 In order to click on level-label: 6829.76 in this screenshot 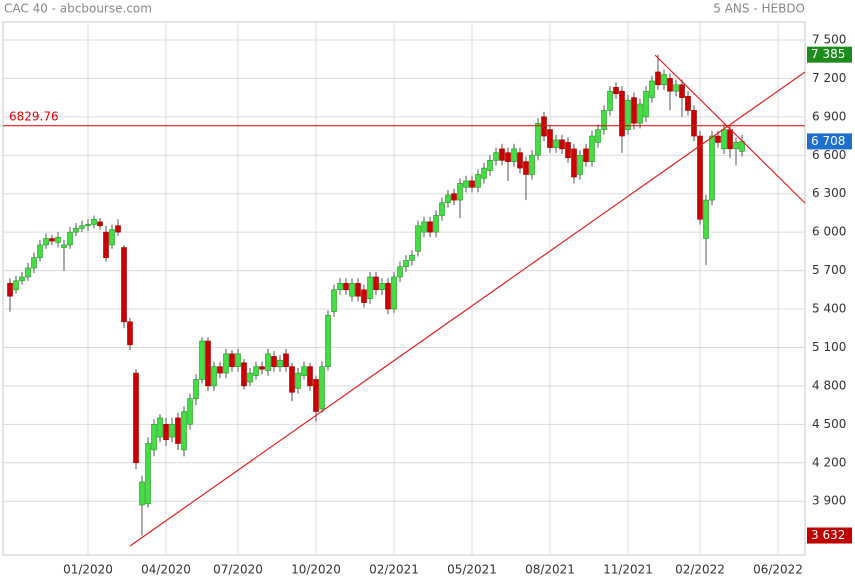, I will do `click(34, 116)`.